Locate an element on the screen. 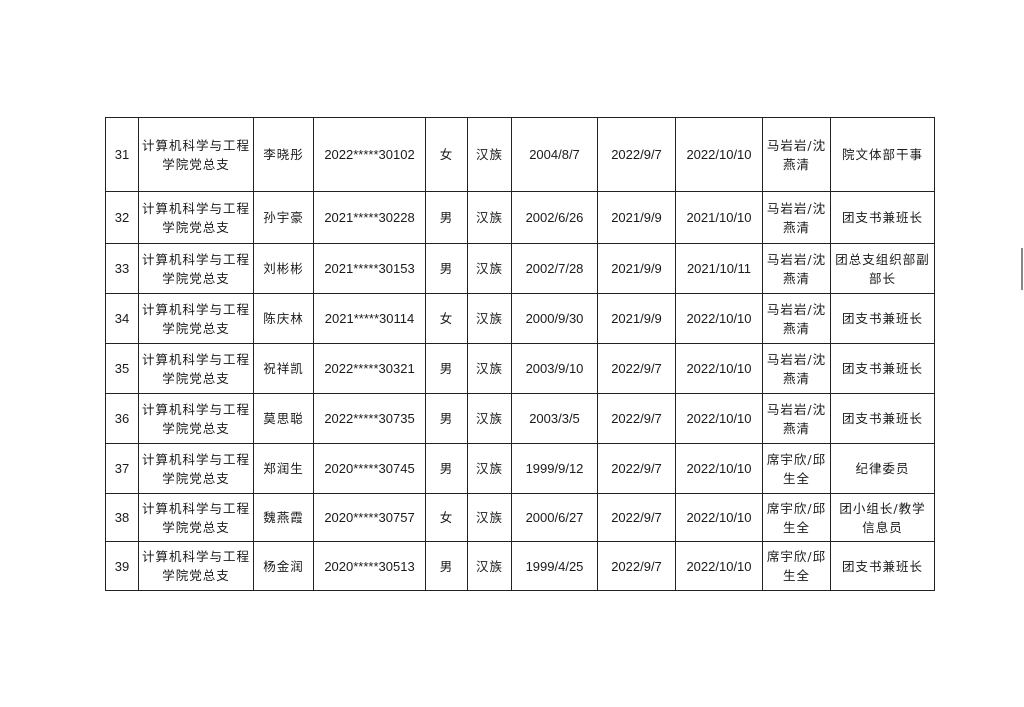 The height and width of the screenshot is (707, 1024). student-id-cell: 2020*****30757 is located at coordinates (369, 517).